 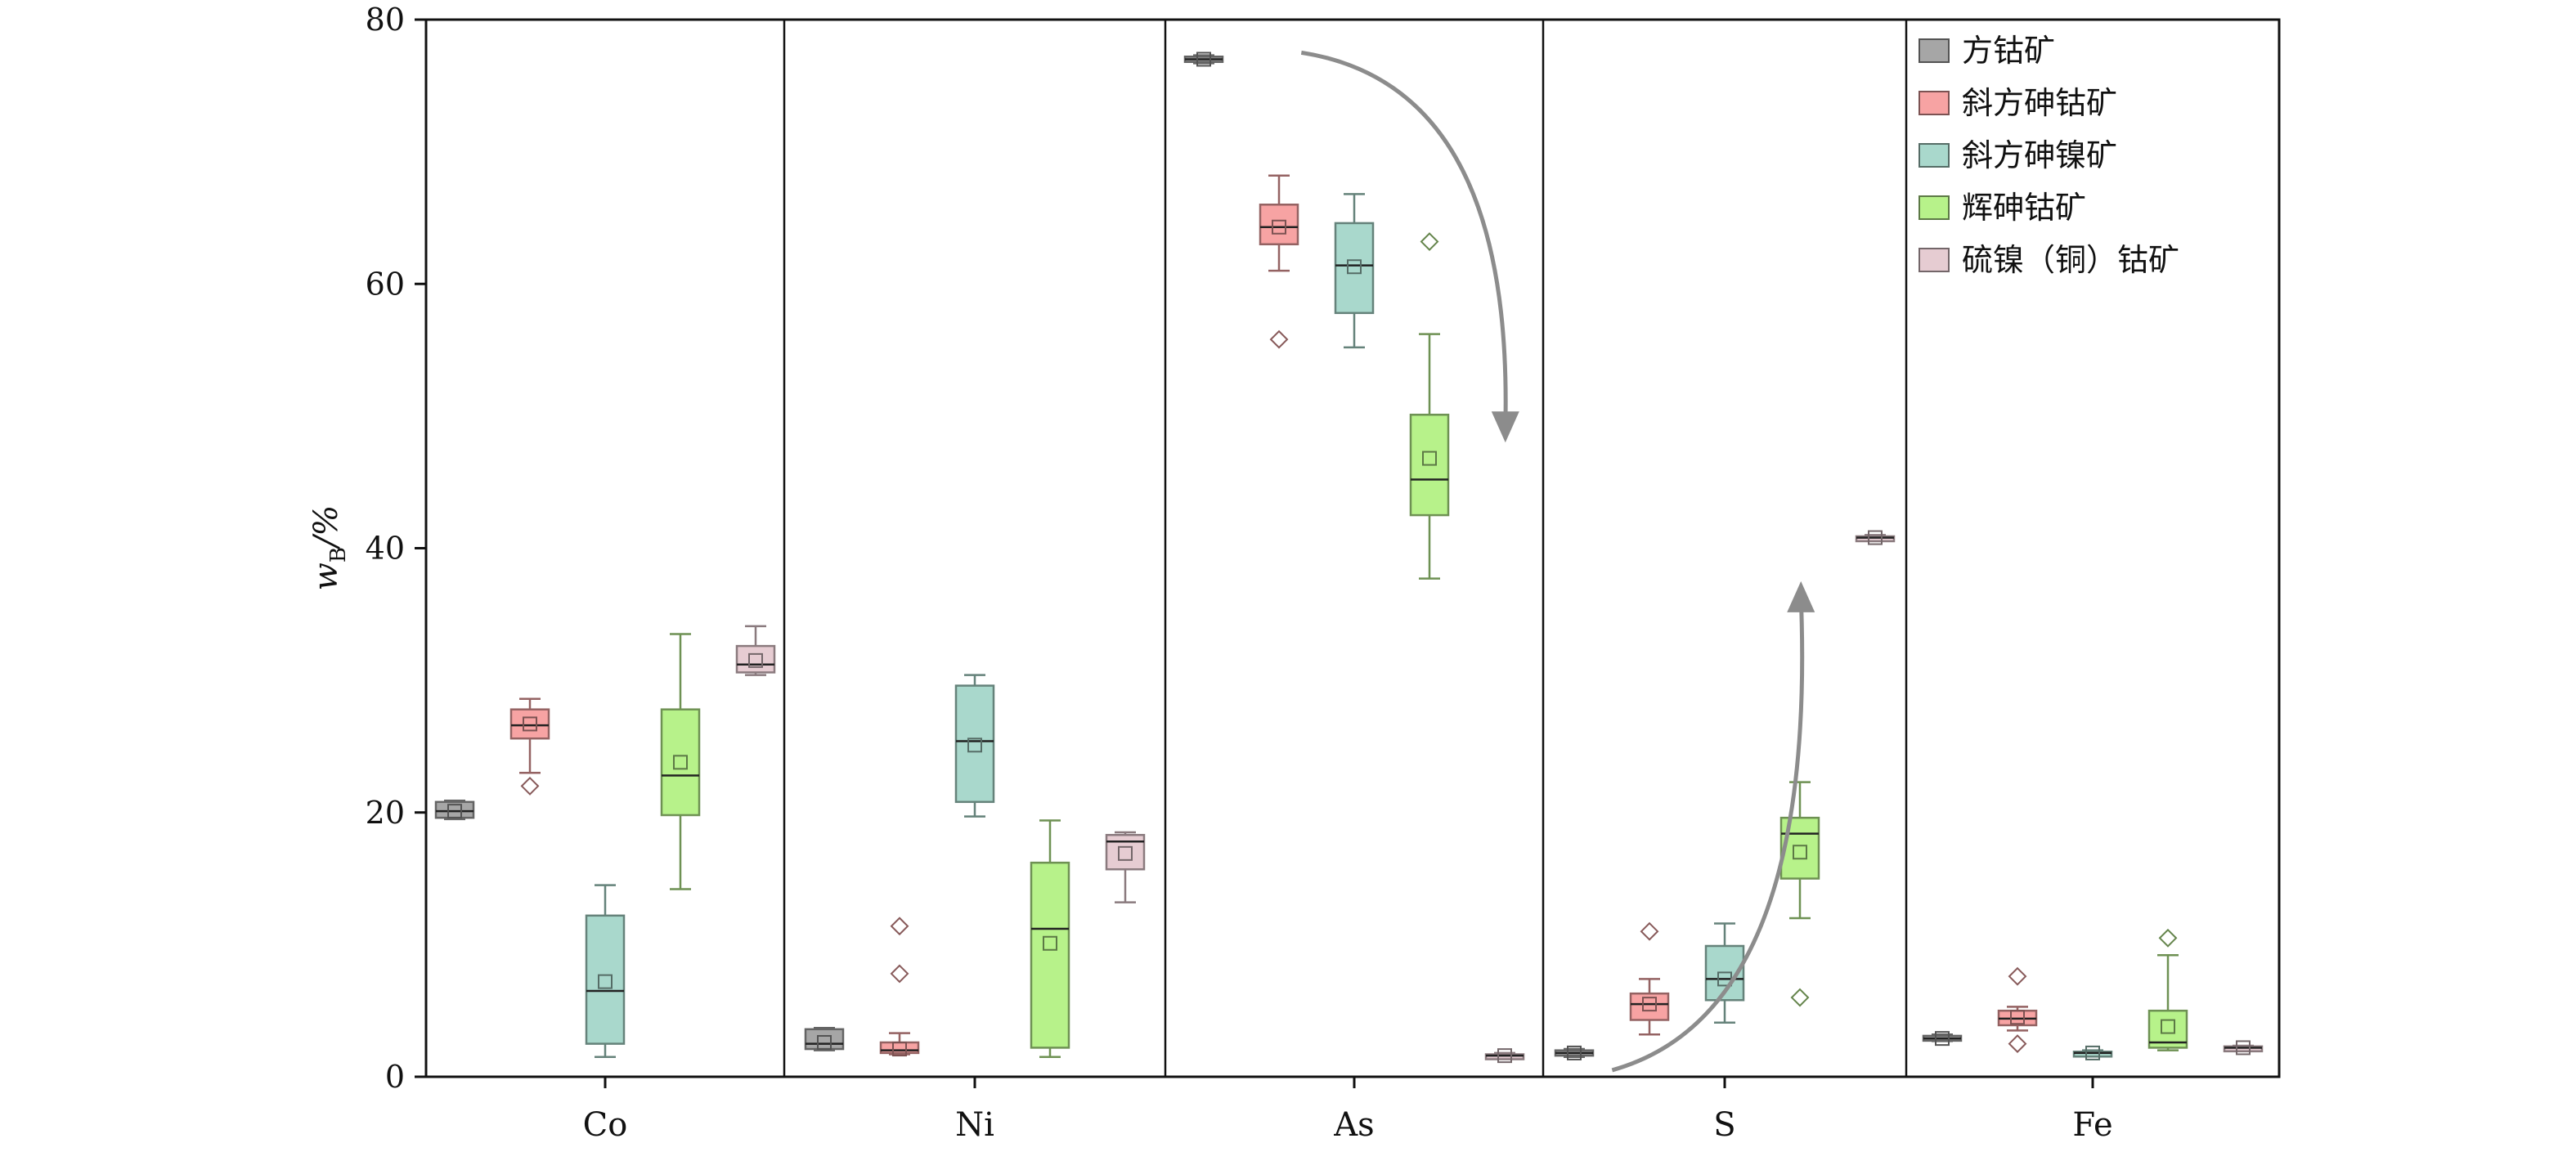 What do you see at coordinates (1505, 427) in the screenshot?
I see `arrow-head-down` at bounding box center [1505, 427].